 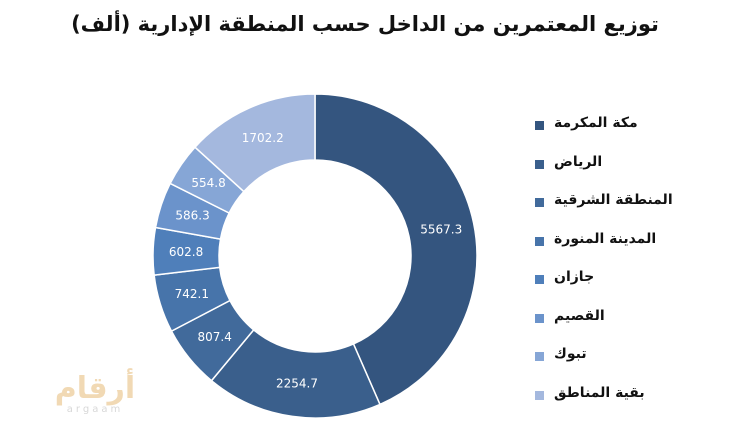 I want to click on legend-item: بقية المناطق, so click(x=615, y=404).